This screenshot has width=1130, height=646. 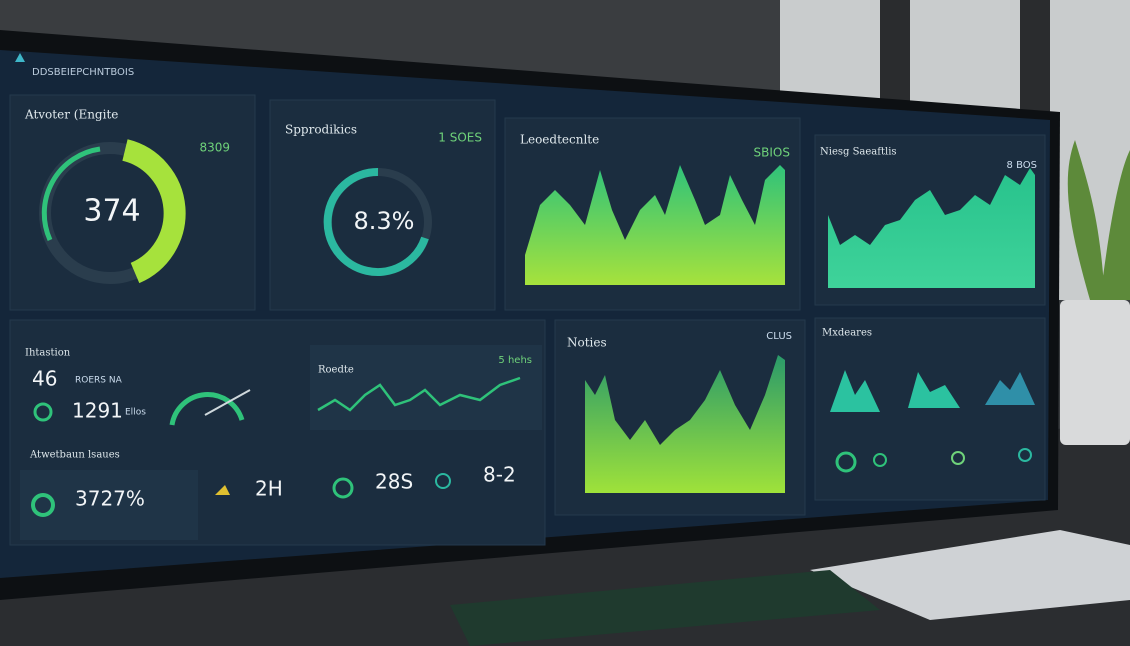 What do you see at coordinates (1022, 165) in the screenshot?
I see `panel-note: 8 BOS` at bounding box center [1022, 165].